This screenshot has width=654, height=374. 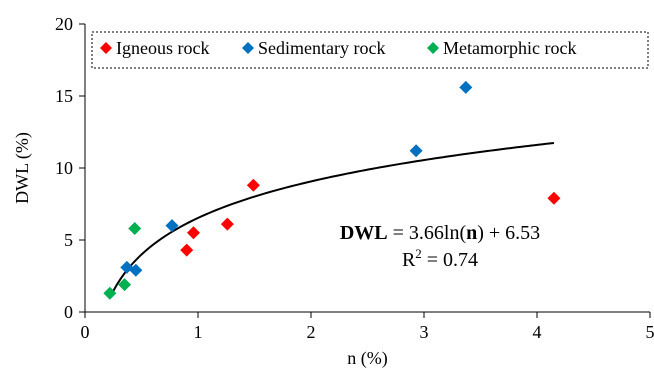 What do you see at coordinates (364, 233) in the screenshot?
I see `equation-dwl: DWL` at bounding box center [364, 233].